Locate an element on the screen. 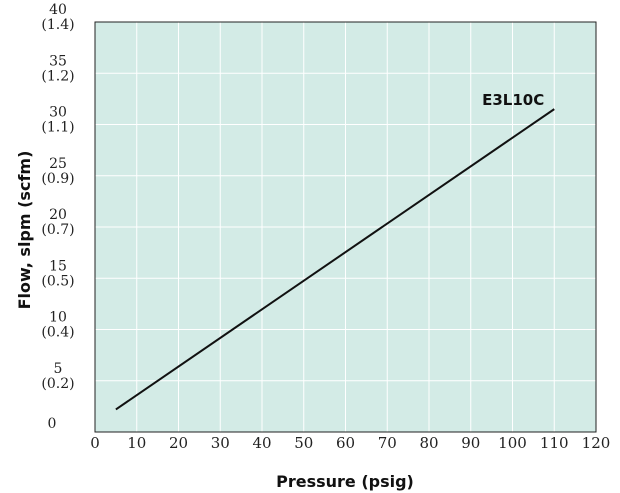  y-tick-label: 0 is located at coordinates (52, 424).